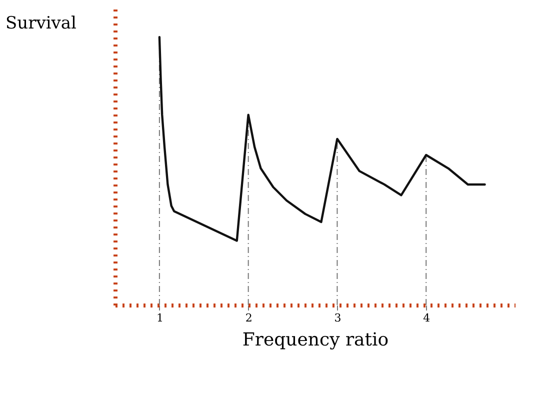  Describe the element at coordinates (248, 318) in the screenshot. I see `x-tick-label: 2` at that location.